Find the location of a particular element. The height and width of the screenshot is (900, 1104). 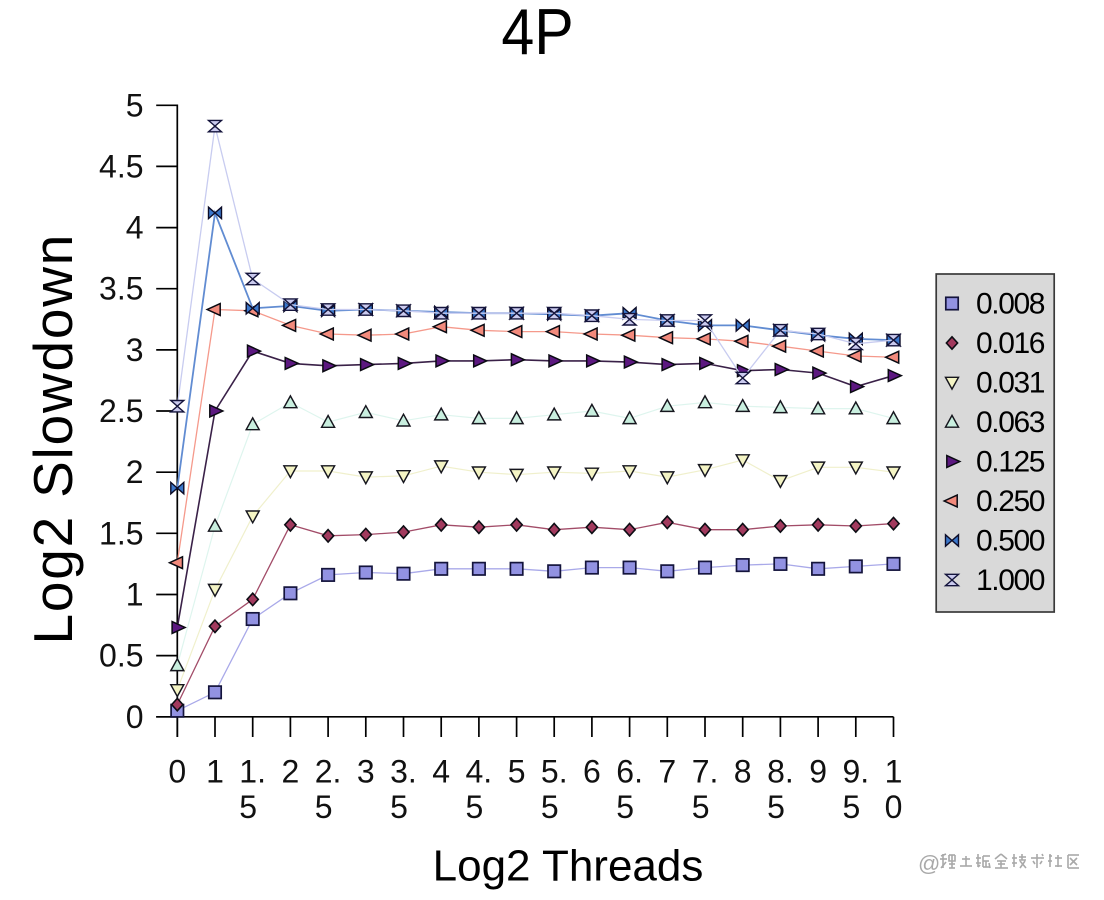

svg-text: Log2 Threads is located at coordinates (568, 866).